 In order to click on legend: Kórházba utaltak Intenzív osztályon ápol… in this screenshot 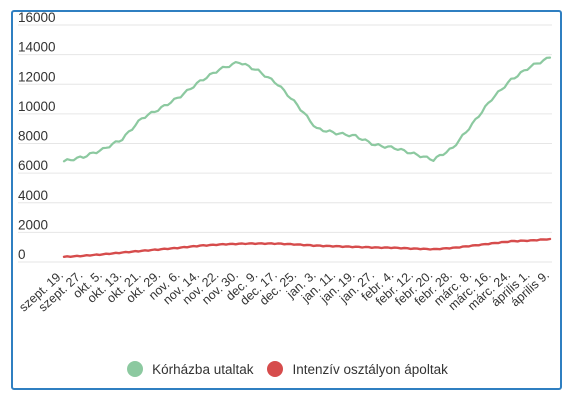, I will do `click(287, 369)`.